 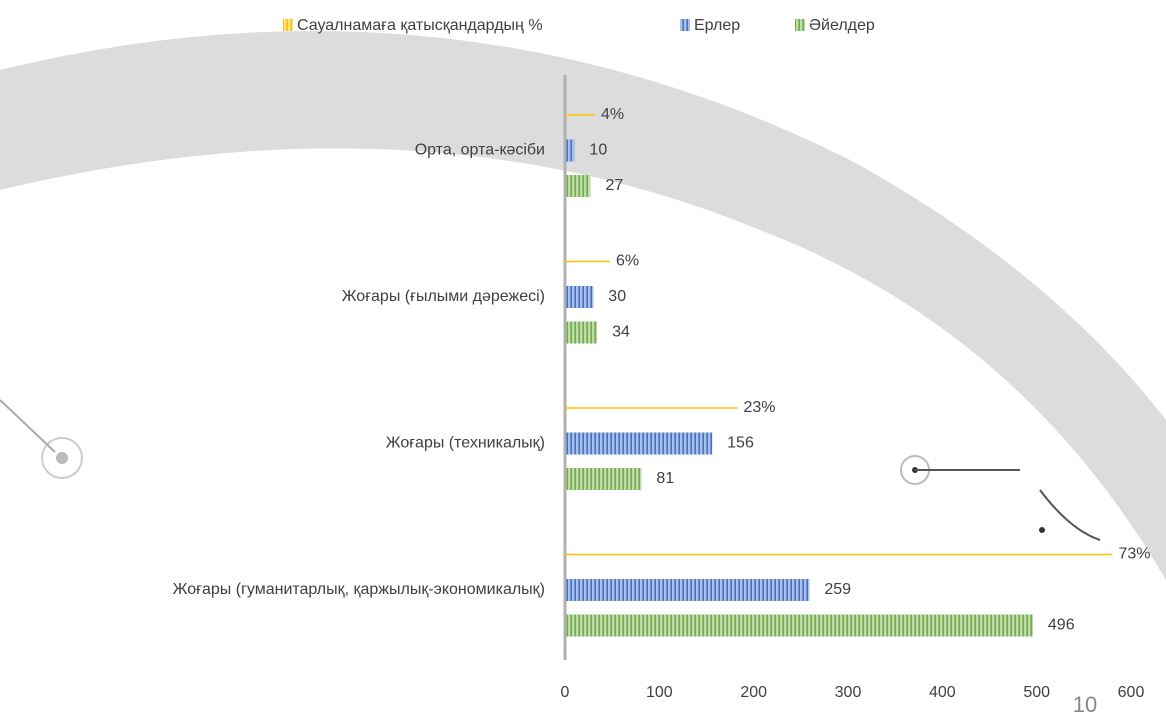 I want to click on data-label: 156, so click(x=740, y=443).